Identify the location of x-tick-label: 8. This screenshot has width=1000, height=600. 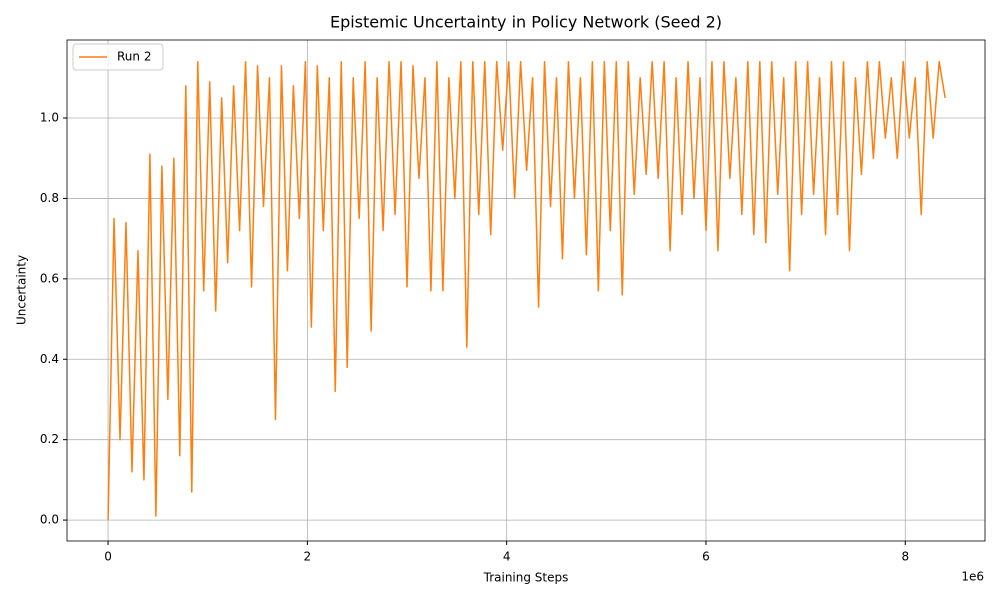
(905, 557).